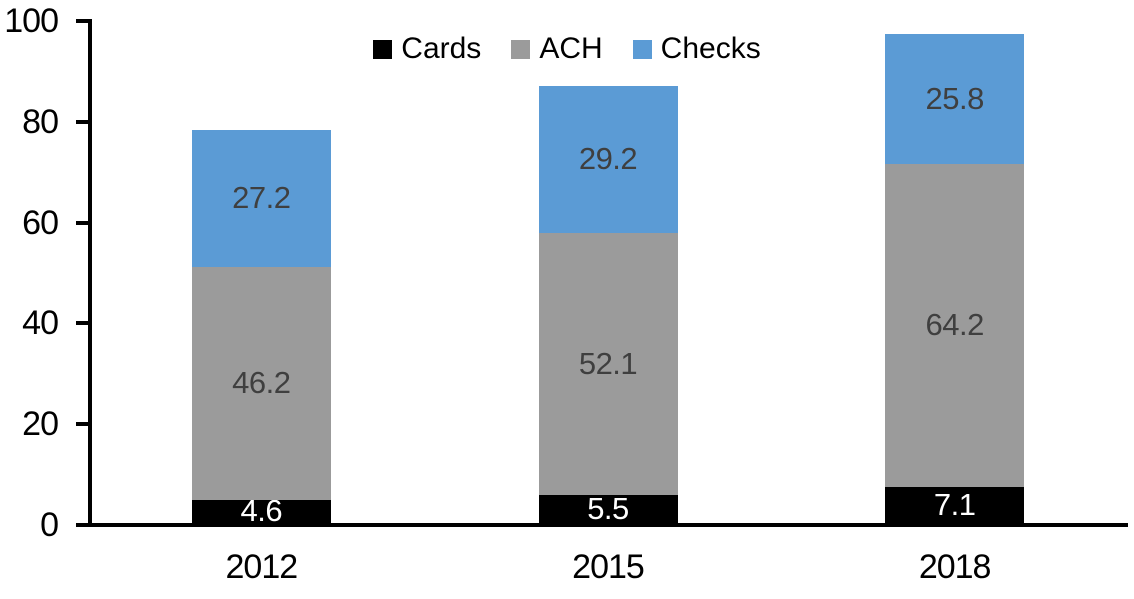 This screenshot has width=1134, height=599. What do you see at coordinates (441, 48) in the screenshot?
I see `legend-label: Cards` at bounding box center [441, 48].